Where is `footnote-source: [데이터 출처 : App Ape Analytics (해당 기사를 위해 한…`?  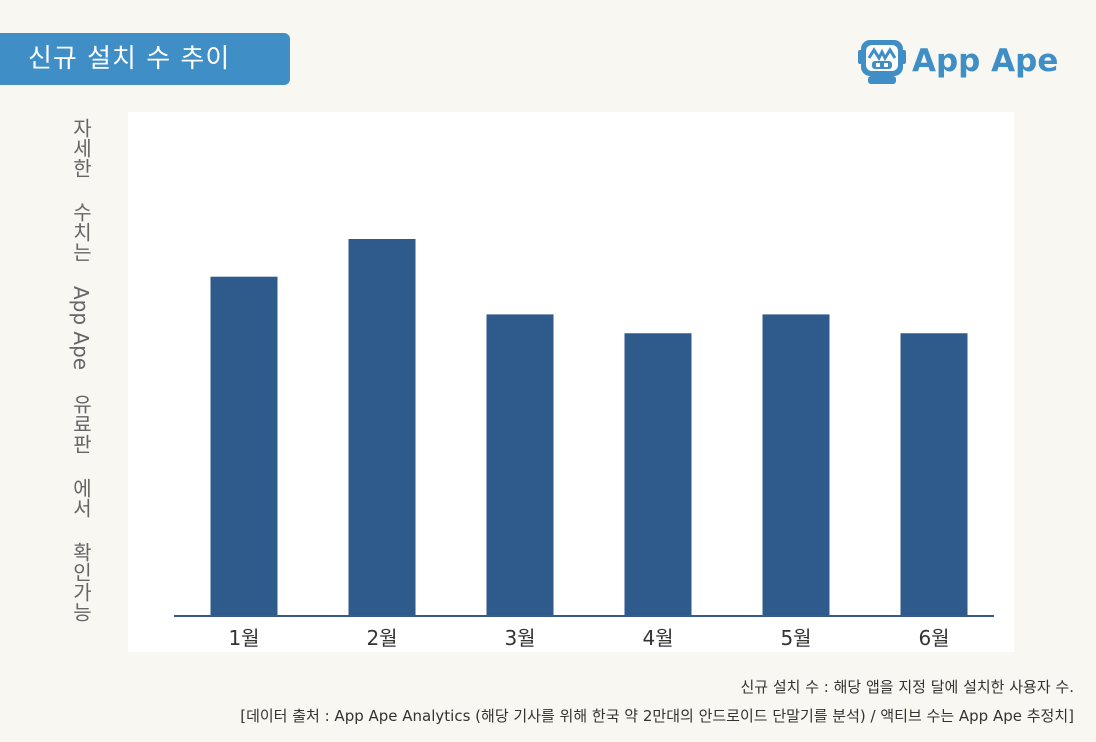
footnote-source: [데이터 출처 : App Ape Analytics (해당 기사를 위해 한… is located at coordinates (657, 716).